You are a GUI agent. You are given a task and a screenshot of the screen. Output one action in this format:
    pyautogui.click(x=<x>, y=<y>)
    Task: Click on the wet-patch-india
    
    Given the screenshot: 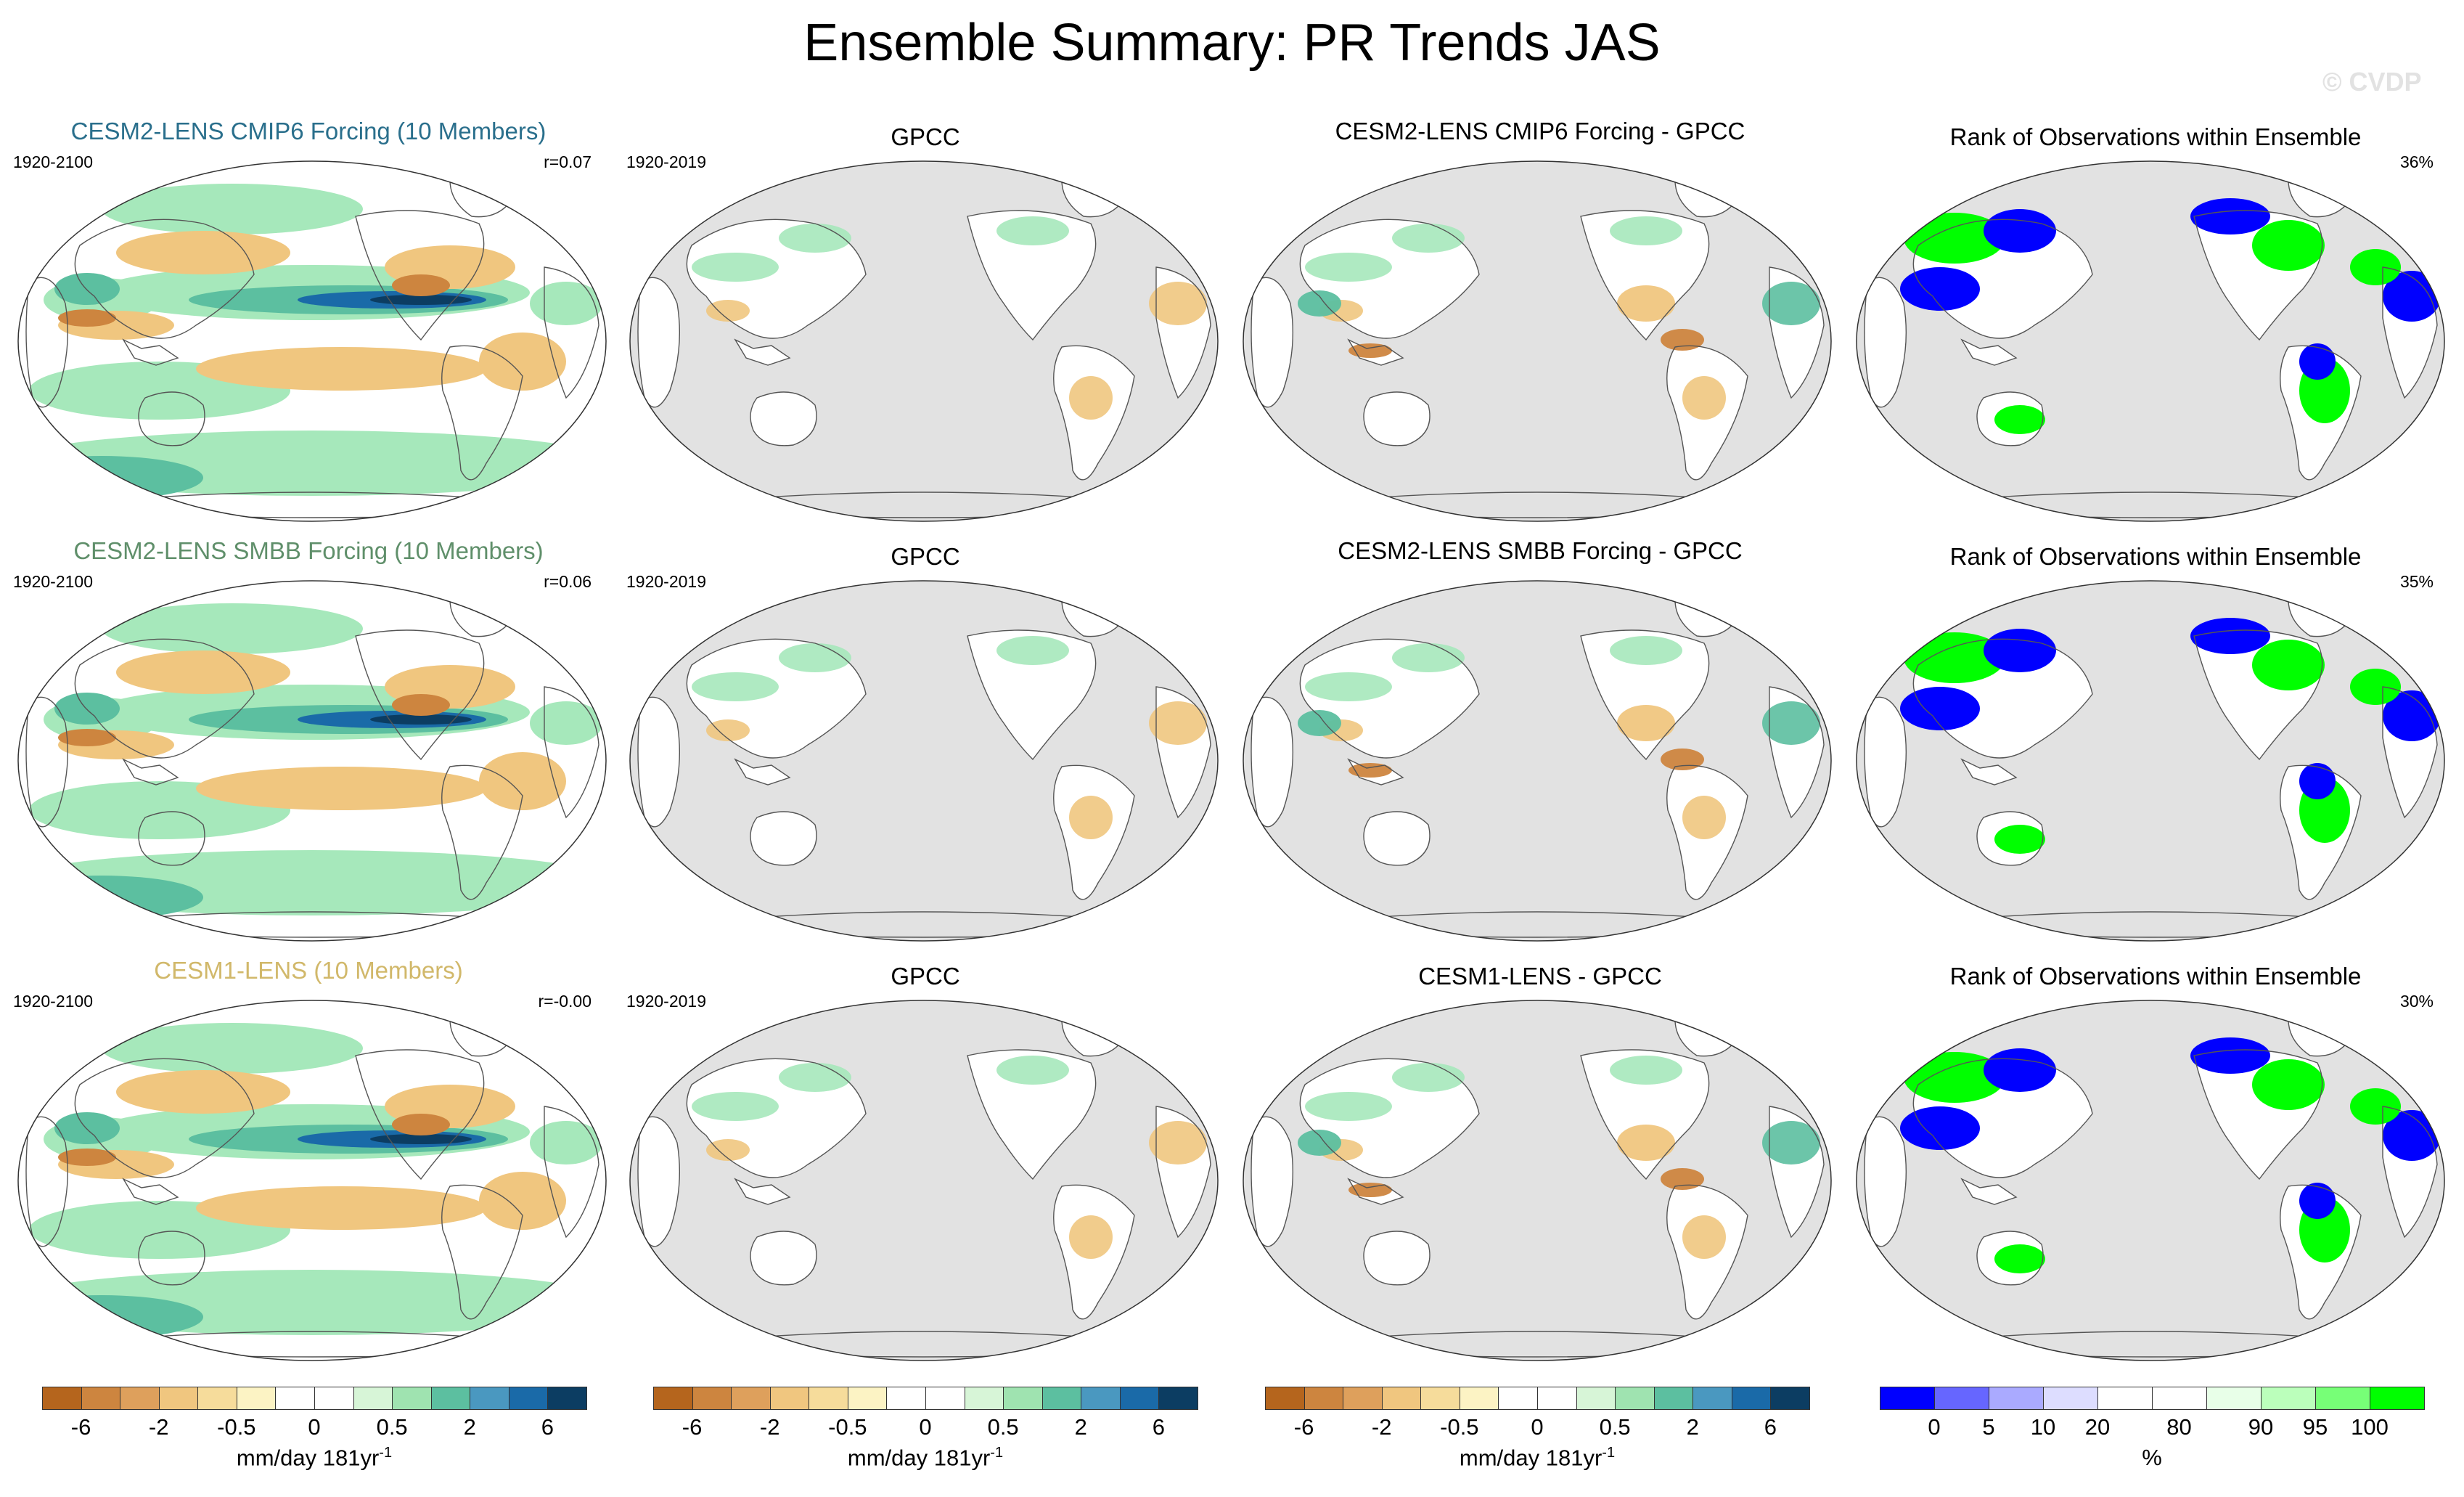 What is the action you would take?
    pyautogui.click(x=1319, y=723)
    